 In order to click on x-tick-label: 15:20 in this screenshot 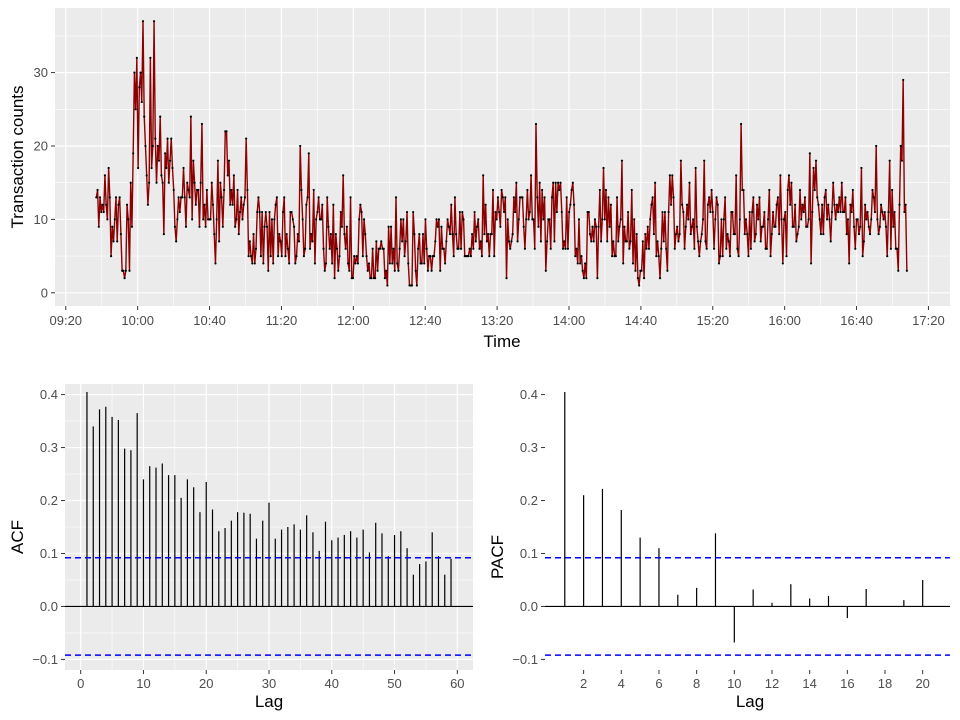, I will do `click(712, 320)`.